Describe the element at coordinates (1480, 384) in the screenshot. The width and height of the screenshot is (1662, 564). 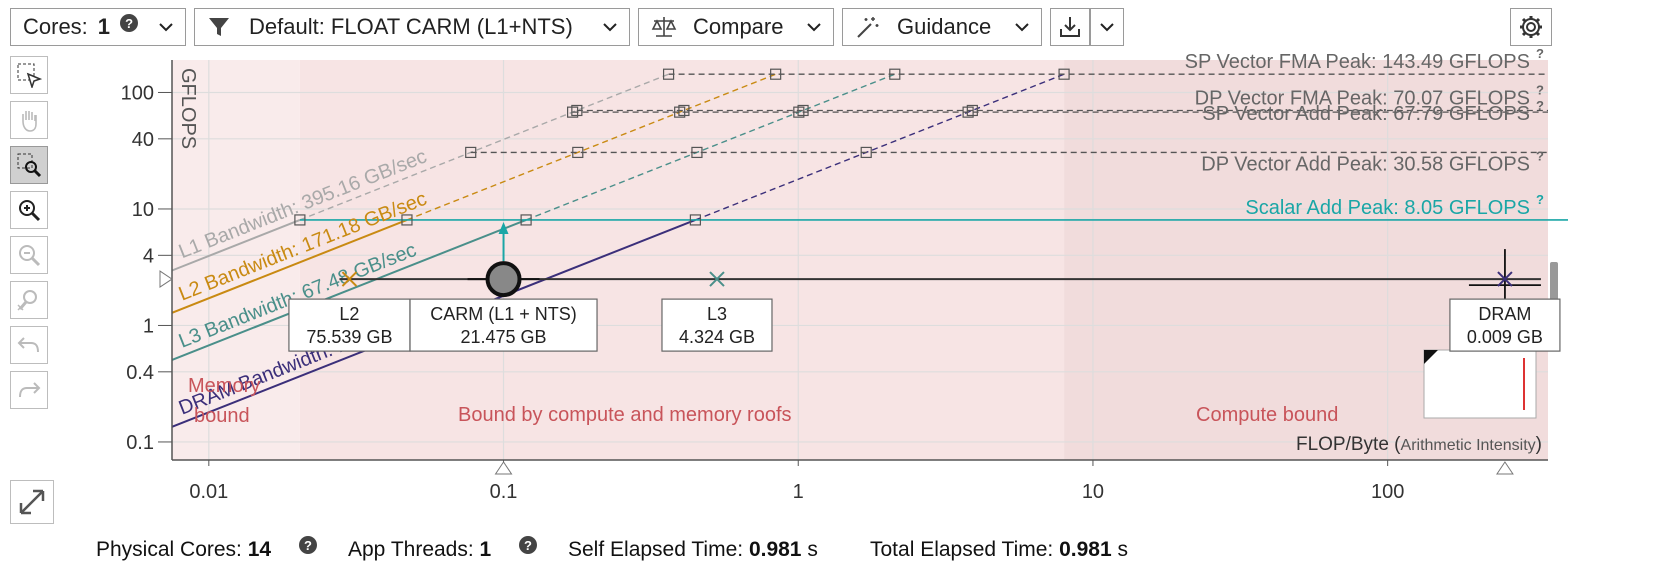
I see `minimap-thumbnail` at that location.